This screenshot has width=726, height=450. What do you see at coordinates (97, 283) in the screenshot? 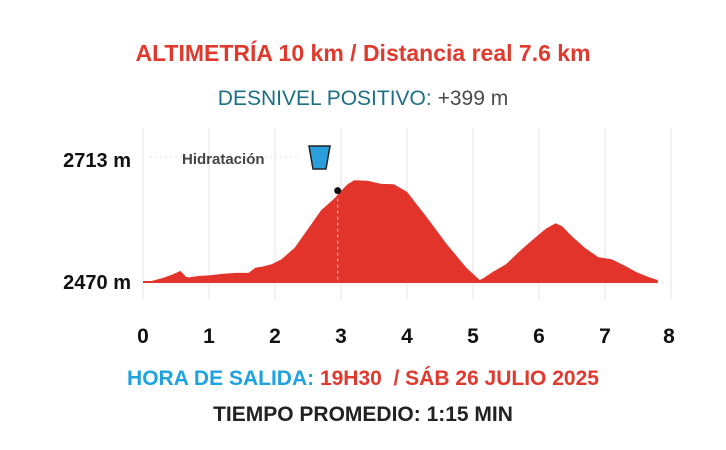
I see `y-tick-label-1: 2470 m` at bounding box center [97, 283].